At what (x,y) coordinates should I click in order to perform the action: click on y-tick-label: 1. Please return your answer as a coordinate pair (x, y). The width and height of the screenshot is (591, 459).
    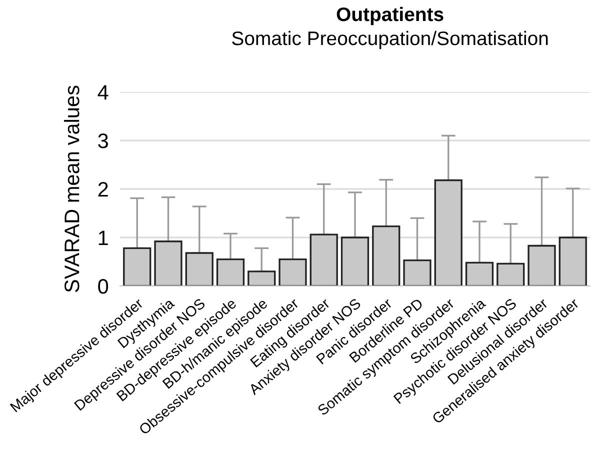
    Looking at the image, I should click on (103, 238).